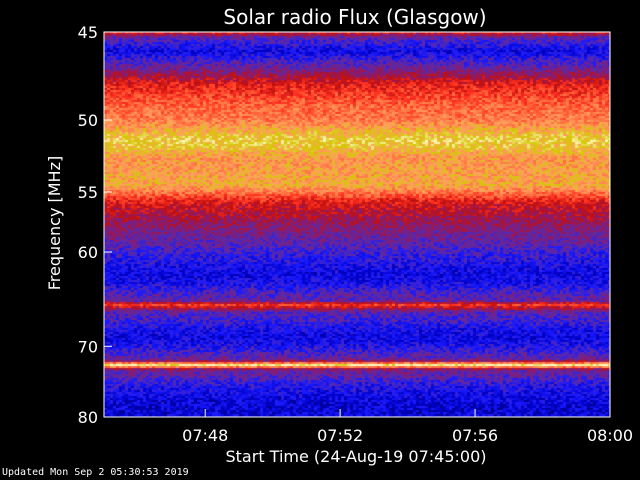  What do you see at coordinates (340, 435) in the screenshot?
I see `x-tick-label: 07:52` at bounding box center [340, 435].